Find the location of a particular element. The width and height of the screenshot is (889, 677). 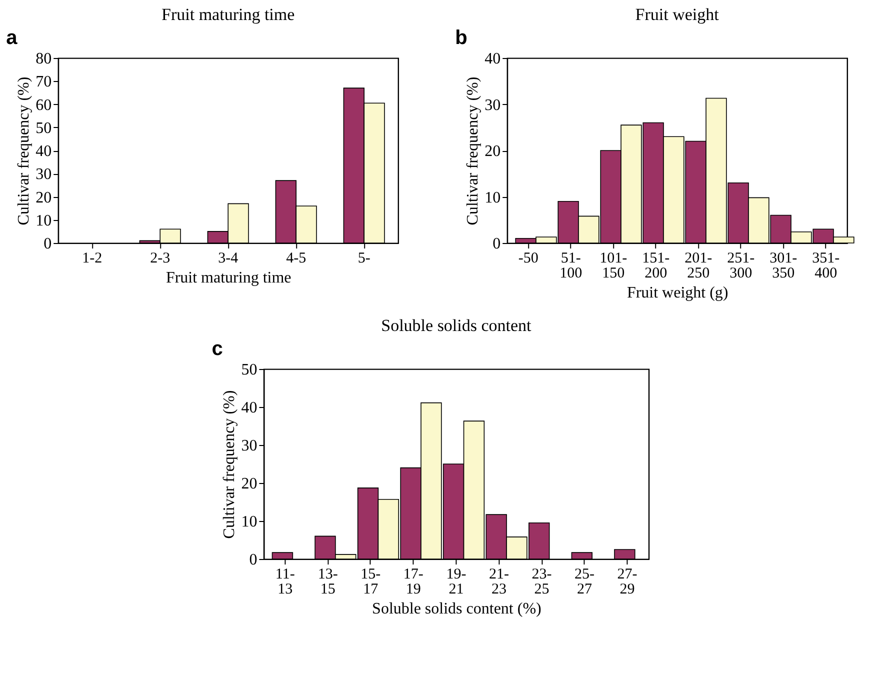

chart-title: Soluble solids content is located at coordinates (456, 325).